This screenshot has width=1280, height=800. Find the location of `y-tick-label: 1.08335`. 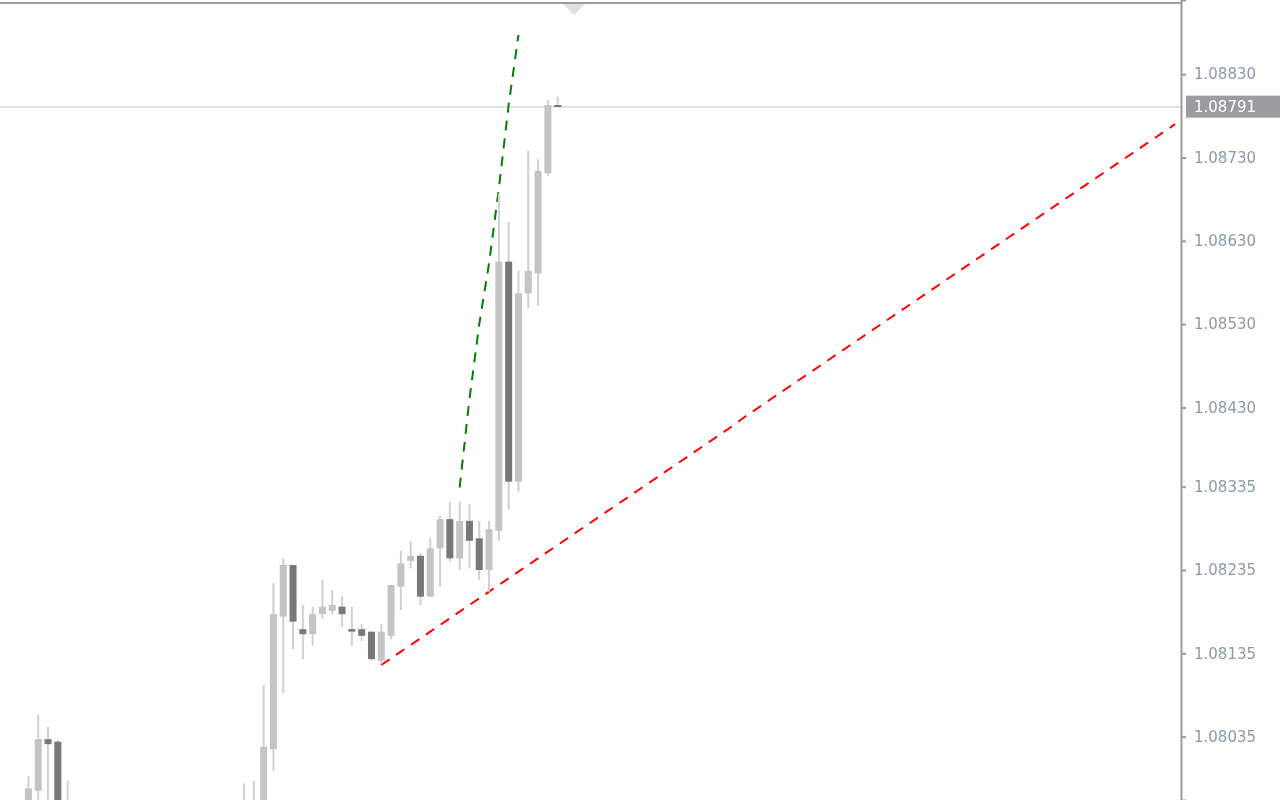

y-tick-label: 1.08335 is located at coordinates (1225, 486).